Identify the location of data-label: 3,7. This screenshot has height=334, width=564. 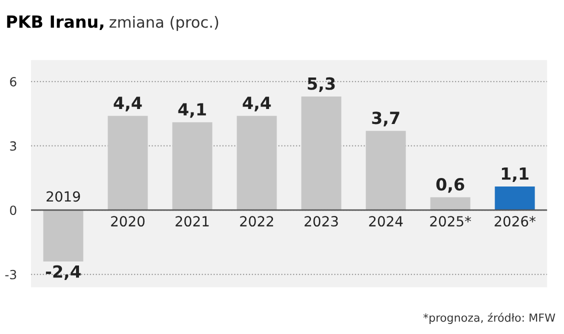
(386, 119).